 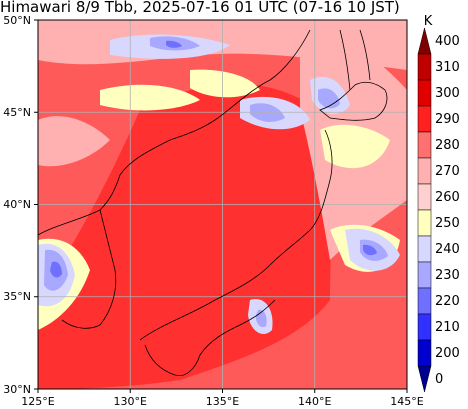 What do you see at coordinates (447, 249) in the screenshot?
I see `colorbar-tick-label: 240` at bounding box center [447, 249].